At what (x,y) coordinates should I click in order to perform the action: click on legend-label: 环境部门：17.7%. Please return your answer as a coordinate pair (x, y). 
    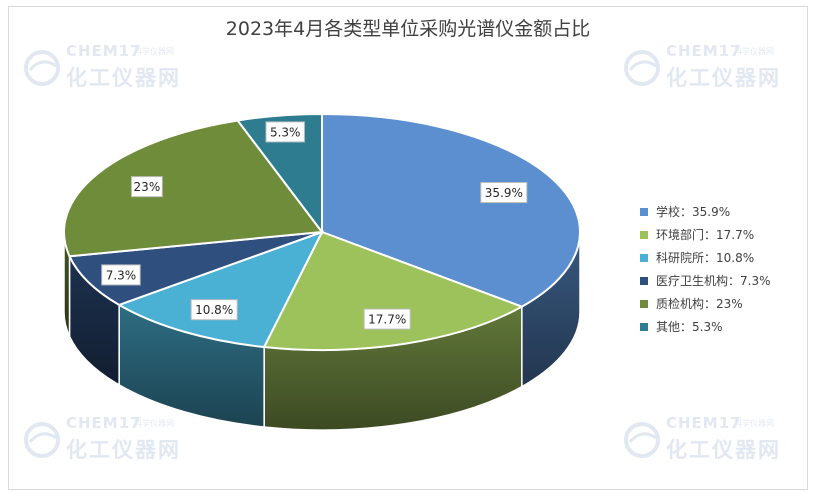
    Looking at the image, I should click on (705, 235).